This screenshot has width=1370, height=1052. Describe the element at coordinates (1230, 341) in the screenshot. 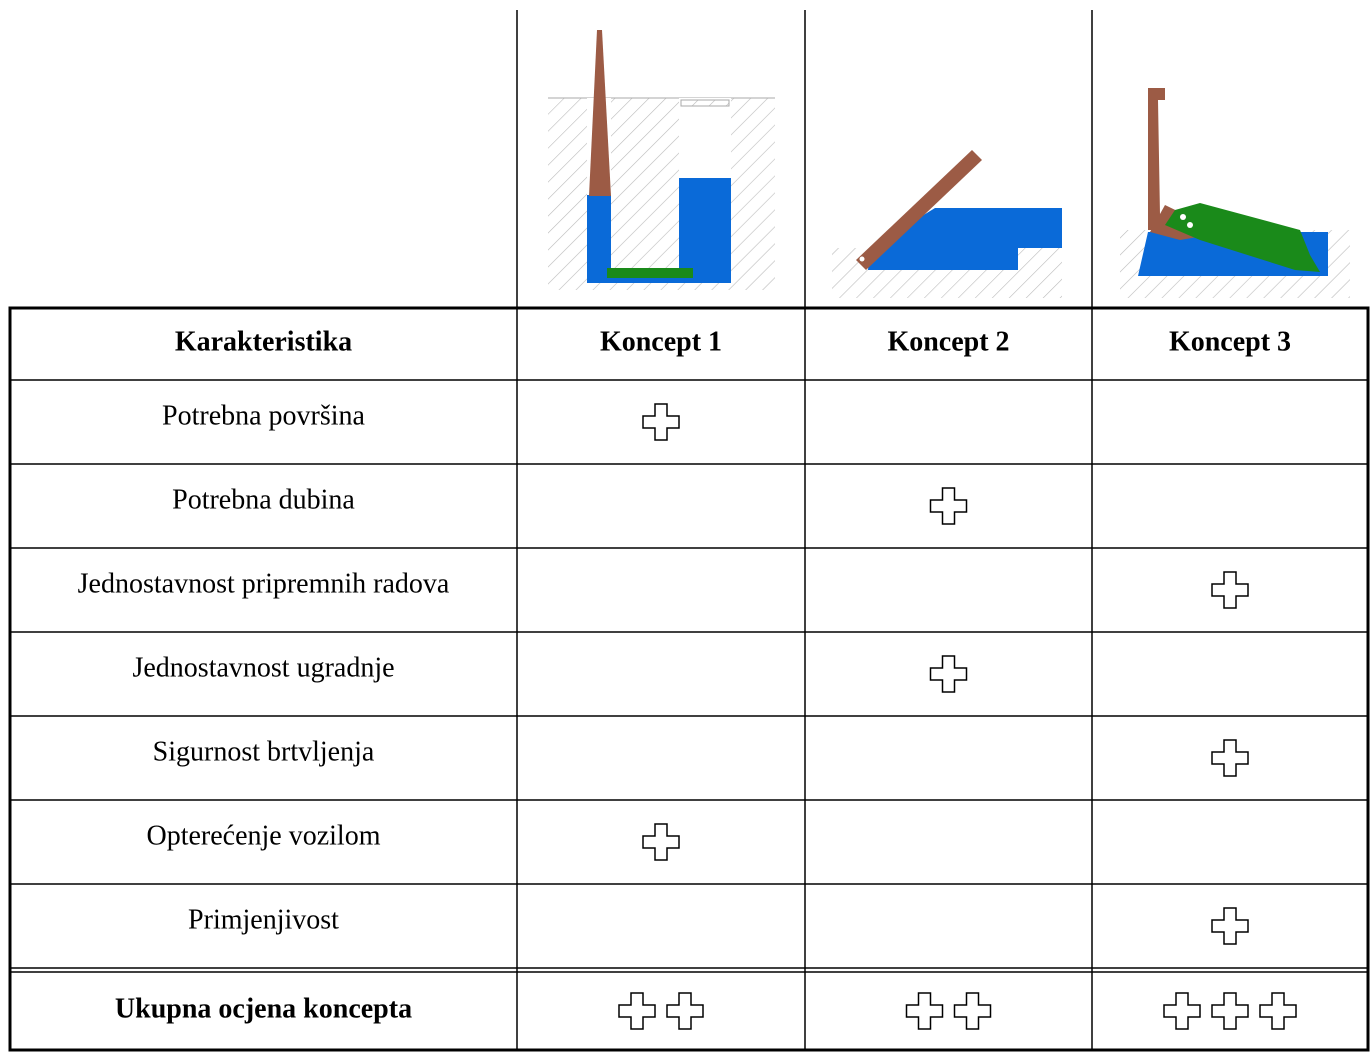

I see `header-cell: Koncept 3` at that location.